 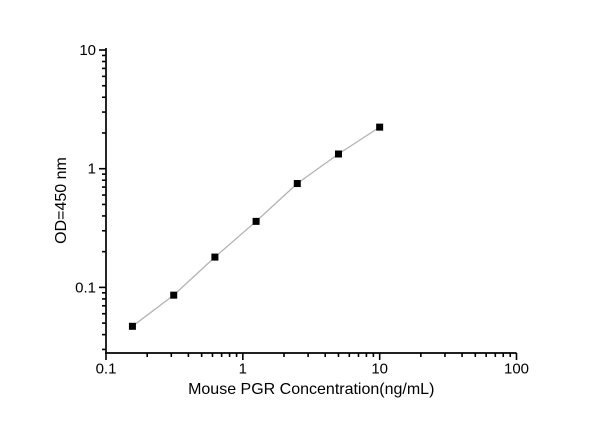 I want to click on y-tick-label: 1, so click(x=92, y=169).